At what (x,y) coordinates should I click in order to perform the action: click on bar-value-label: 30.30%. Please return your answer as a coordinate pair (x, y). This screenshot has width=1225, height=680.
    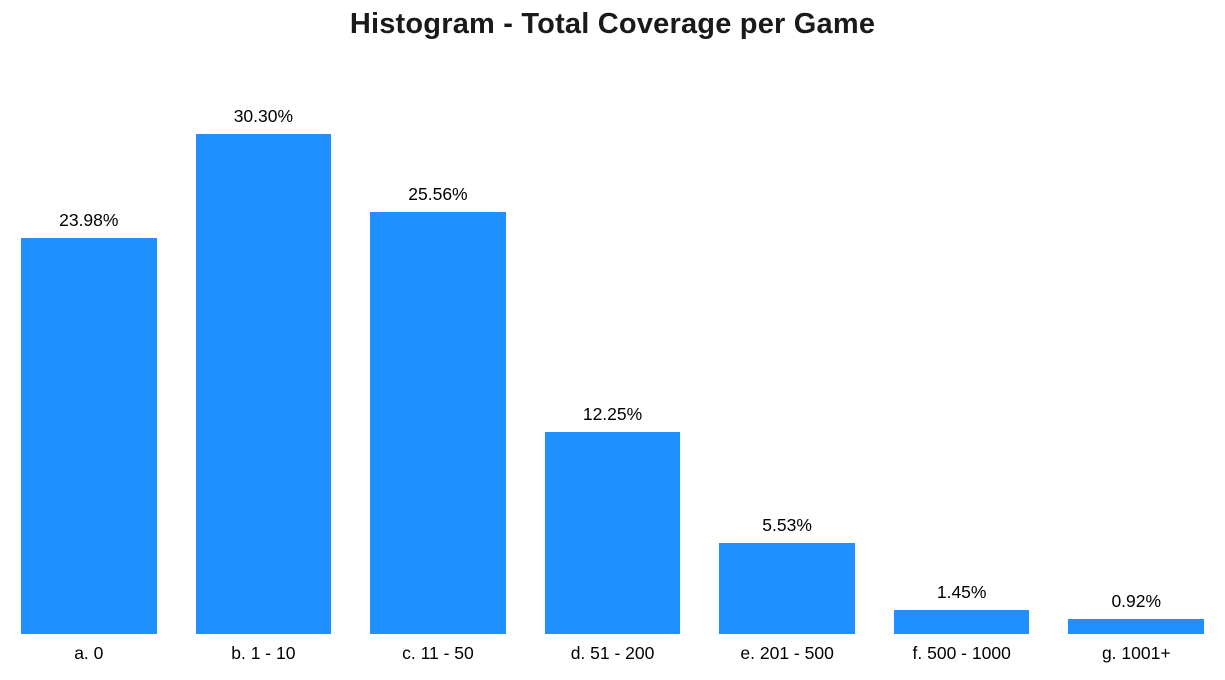
    Looking at the image, I should click on (263, 116).